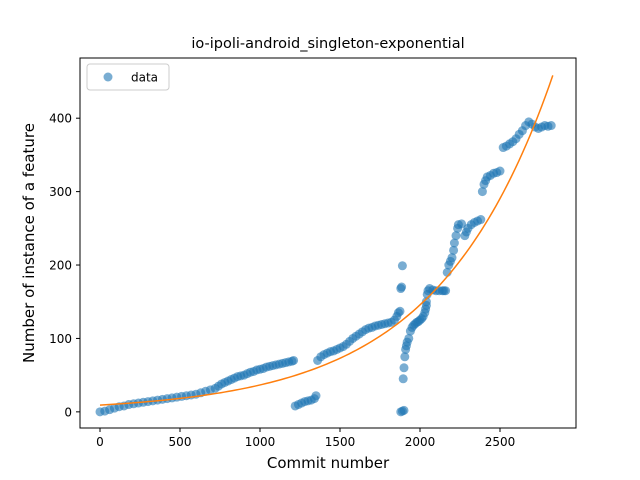 This screenshot has width=640, height=480. Describe the element at coordinates (60, 339) in the screenshot. I see `y-tick-label: 100` at that location.